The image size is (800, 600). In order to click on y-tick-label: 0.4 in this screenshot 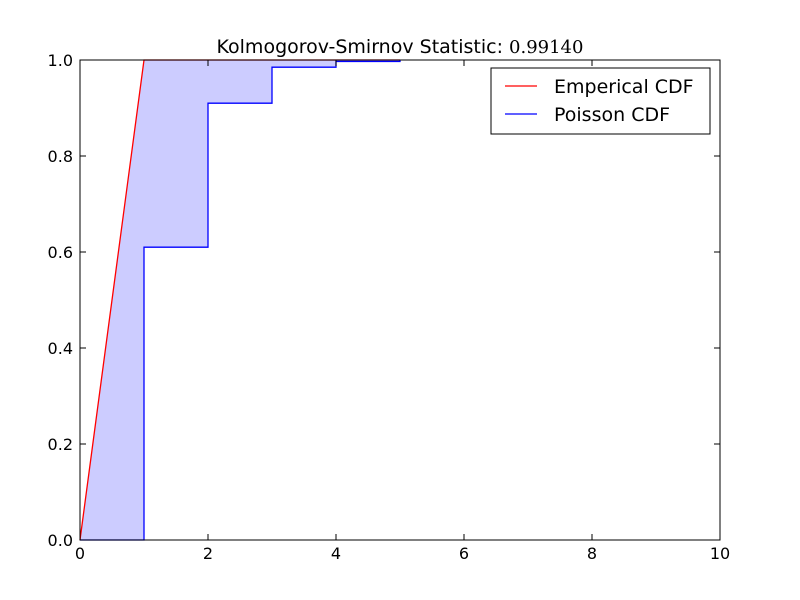, I will do `click(60, 348)`.